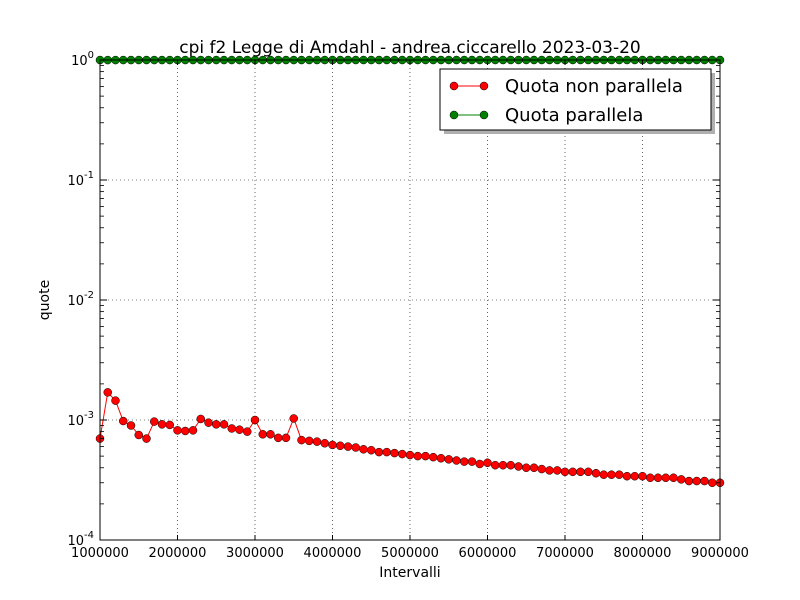  I want to click on legend-label-parallela: Quota parallela, so click(574, 115).